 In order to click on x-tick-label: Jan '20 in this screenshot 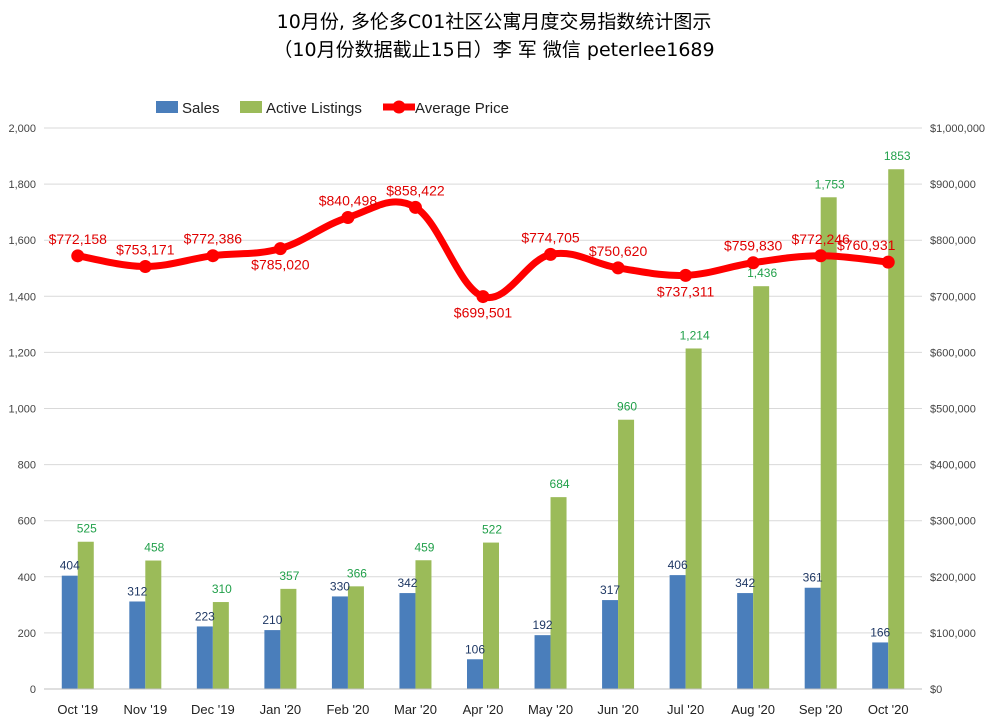, I will do `click(281, 709)`.